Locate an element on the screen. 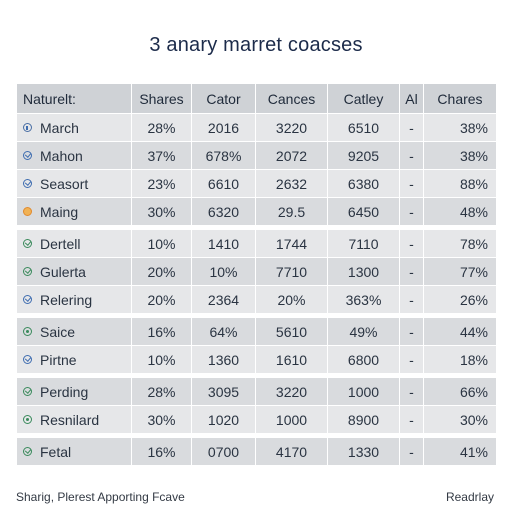 Image resolution: width=512 pixels, height=512 pixels. table-cell: 88% is located at coordinates (460, 183).